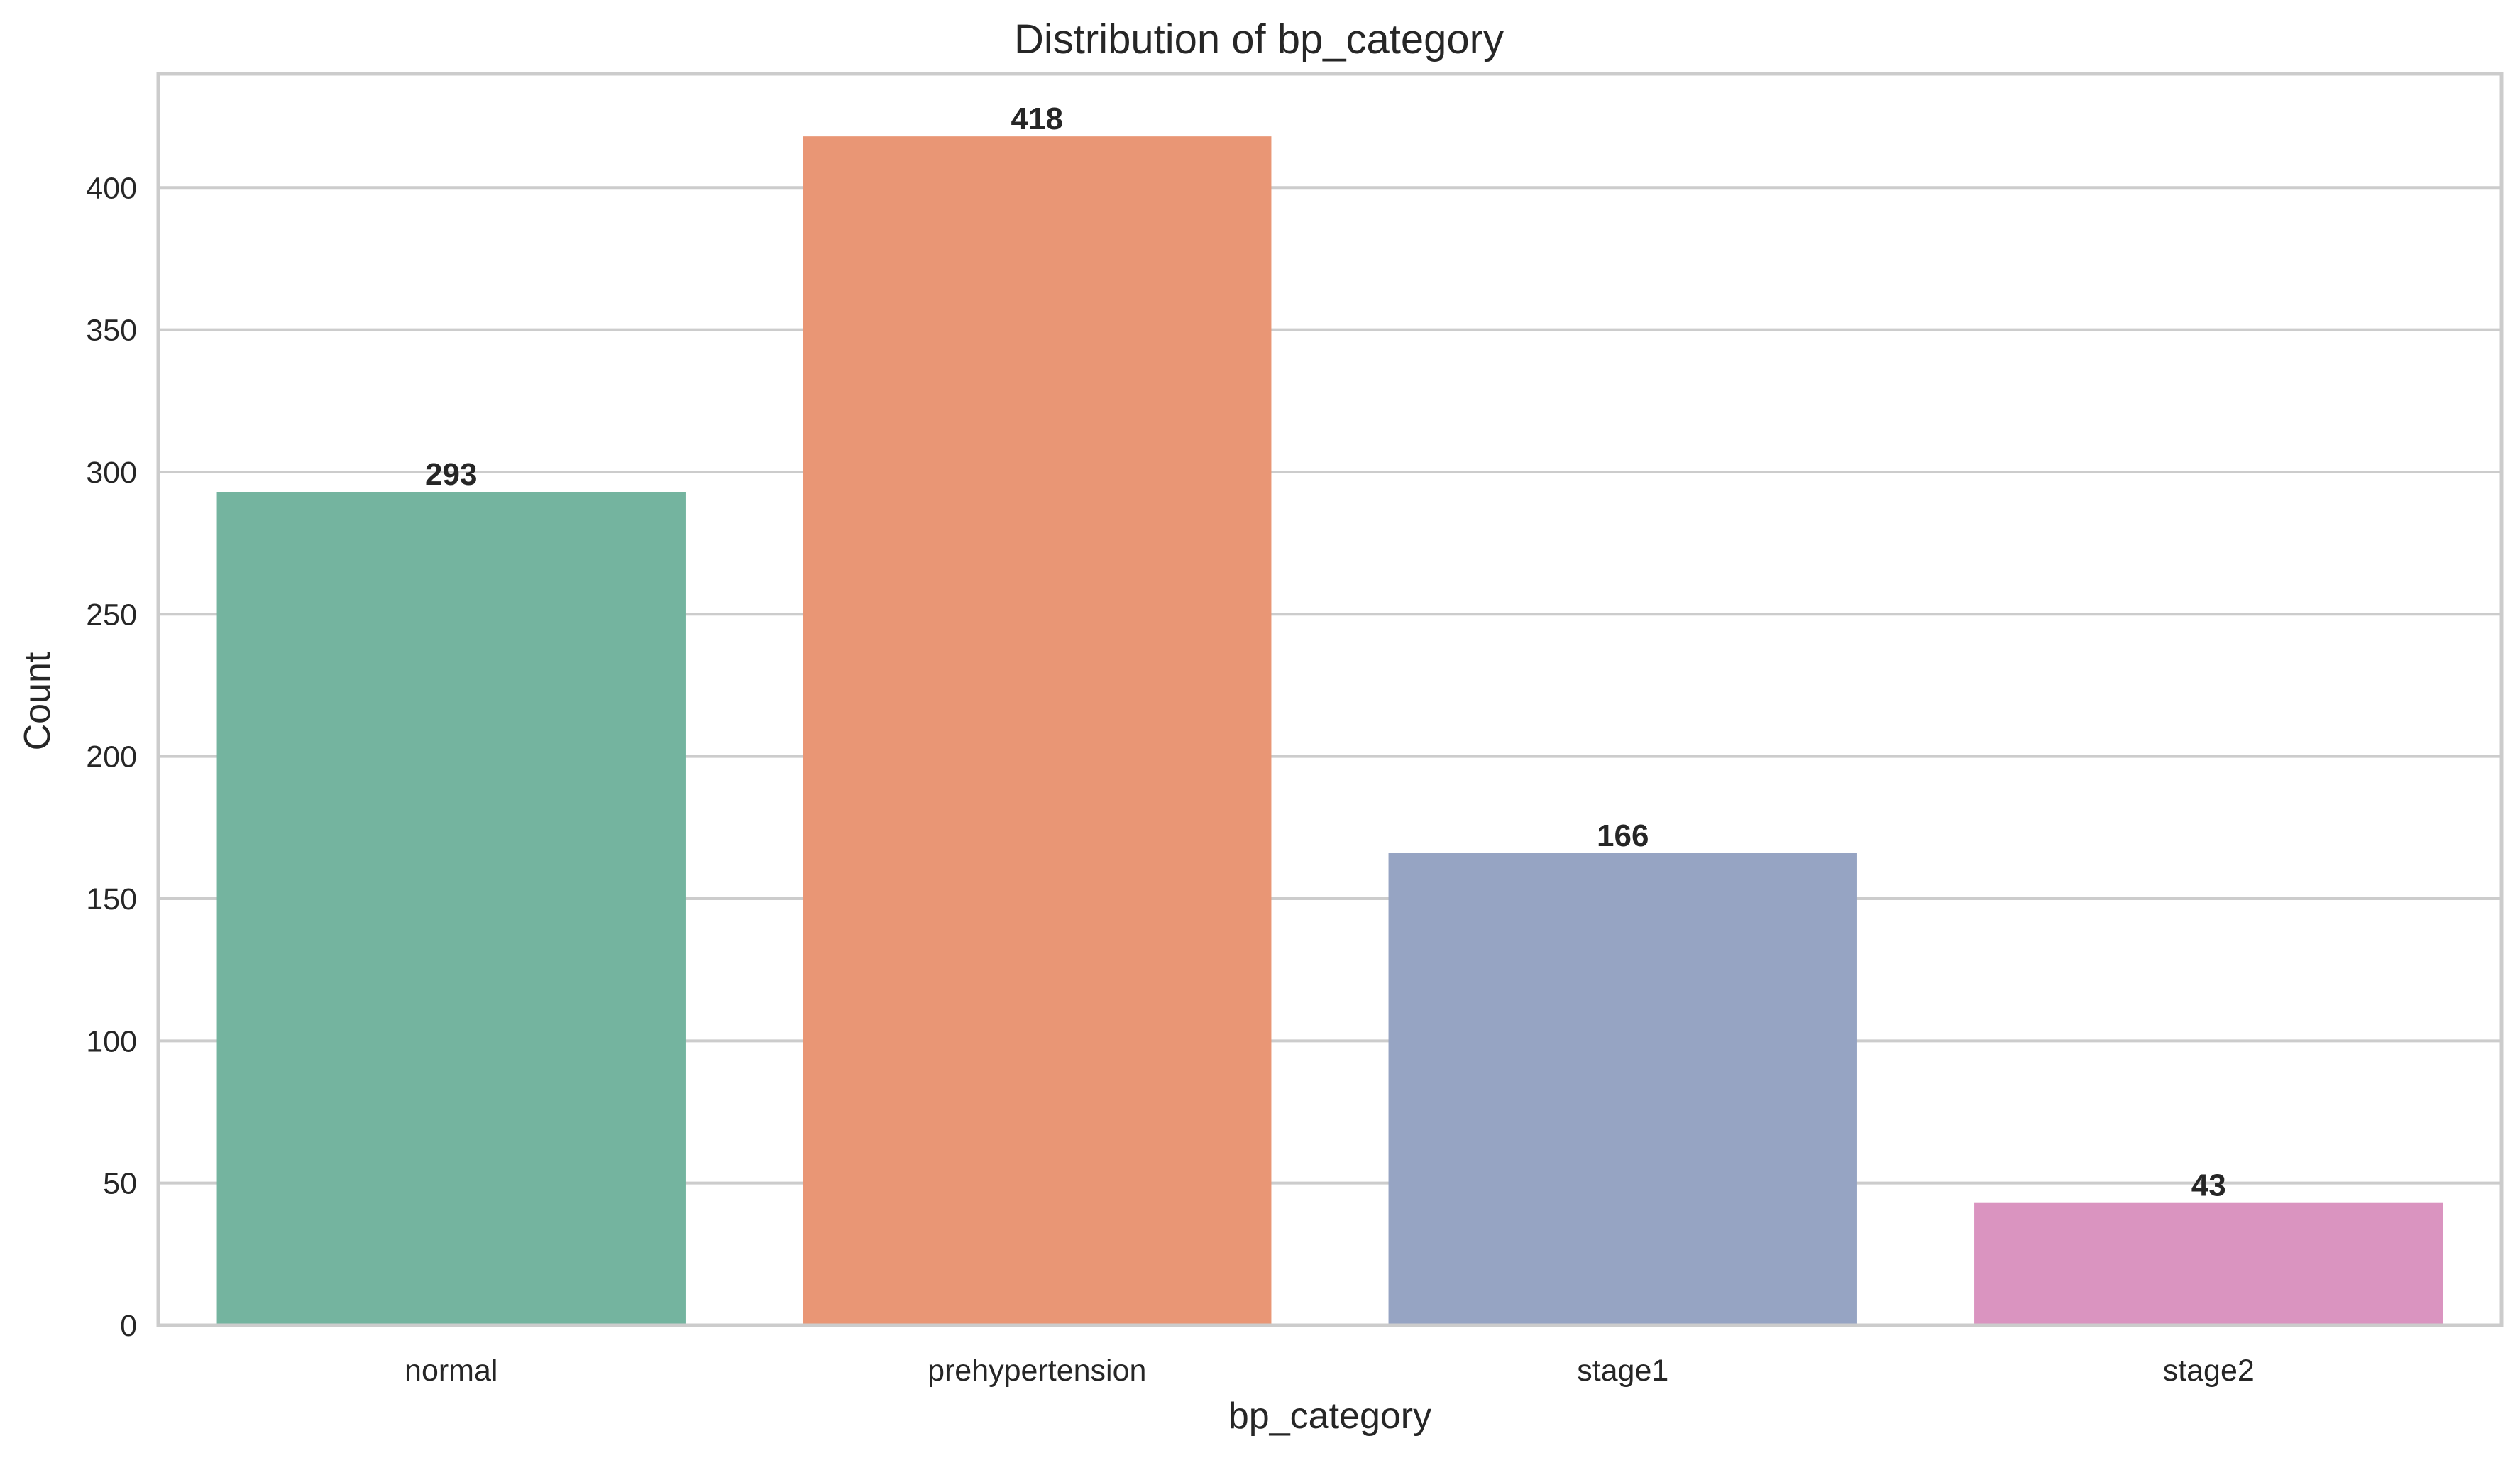  I want to click on y-axis-ticks: 0 50 100 150 200 250 300 350 400, so click(112, 757).